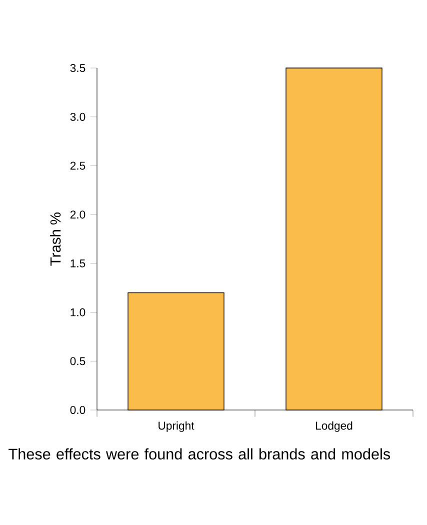  What do you see at coordinates (78, 410) in the screenshot?
I see `y-tick-label: 0.0` at bounding box center [78, 410].